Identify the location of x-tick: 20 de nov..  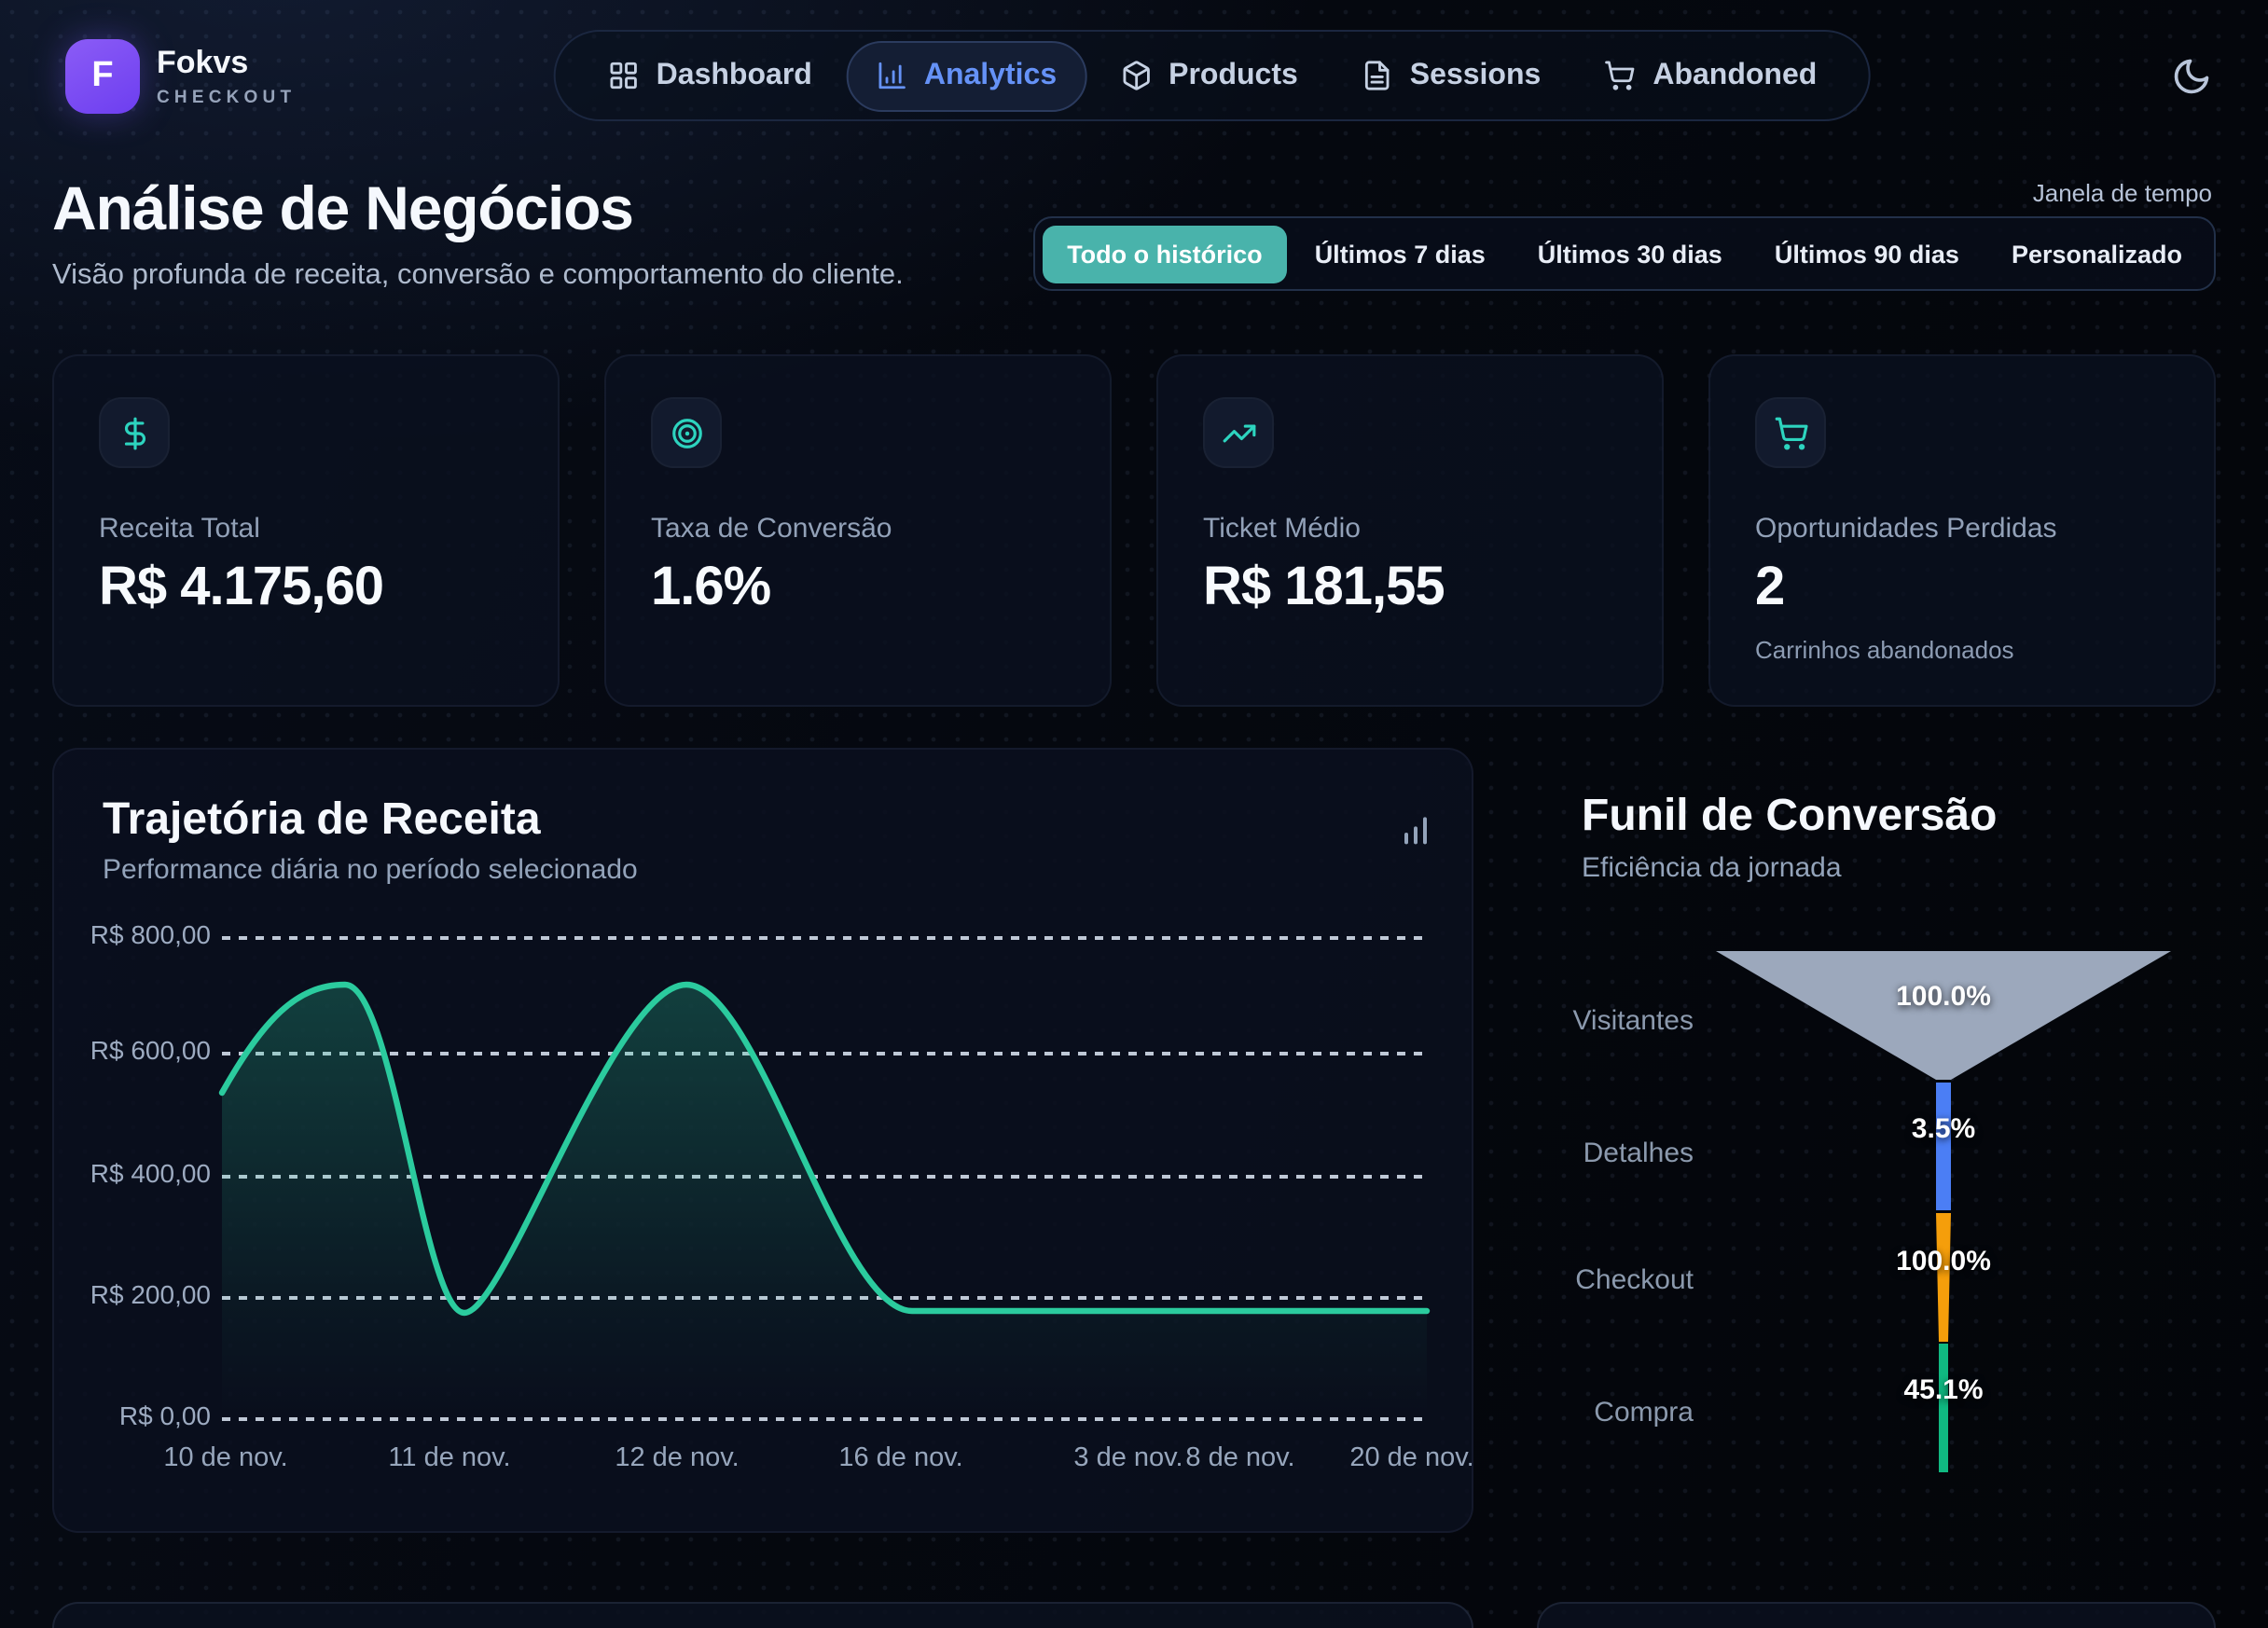
(1411, 1458).